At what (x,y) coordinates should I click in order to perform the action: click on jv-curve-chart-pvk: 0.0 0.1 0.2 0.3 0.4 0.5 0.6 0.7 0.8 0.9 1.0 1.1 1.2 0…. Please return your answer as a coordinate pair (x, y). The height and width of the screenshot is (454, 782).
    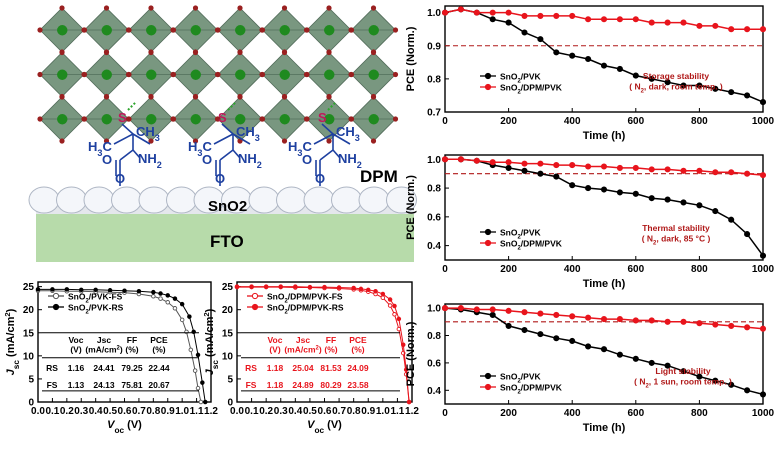
    Looking at the image, I should click on (110, 358).